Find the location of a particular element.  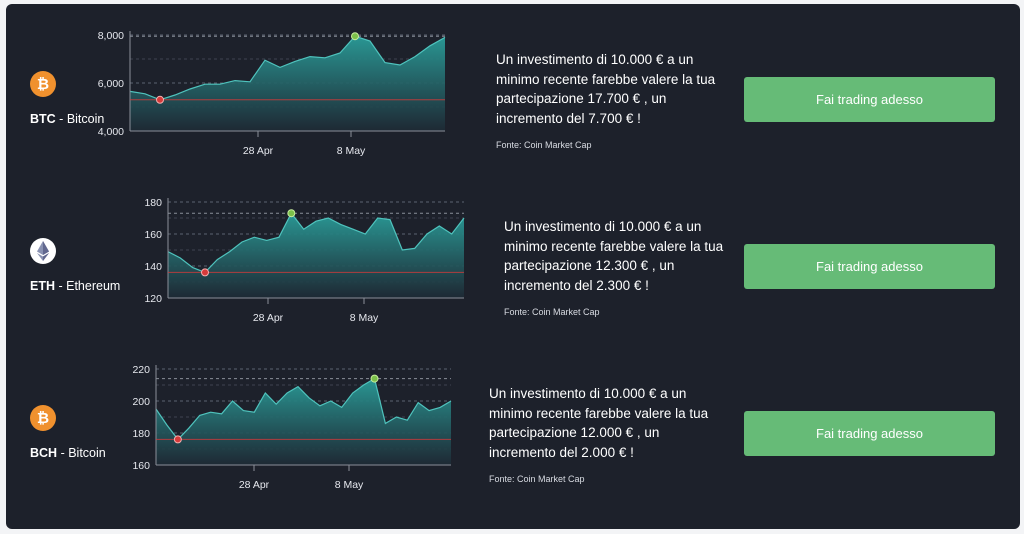

price-chart: 180 160 140 120 28 Apr 8 May is located at coordinates (304, 260).